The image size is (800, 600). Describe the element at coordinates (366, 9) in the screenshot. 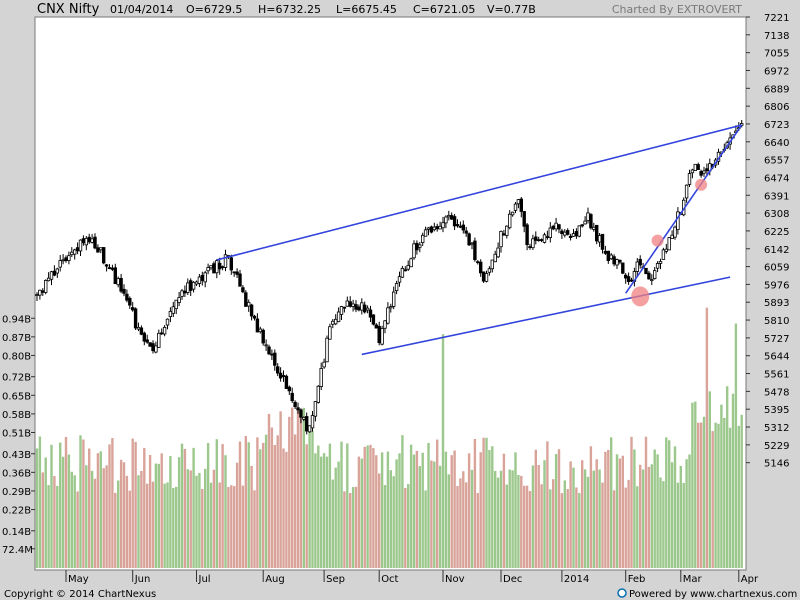

I see `quote-low: L=6675.45` at that location.